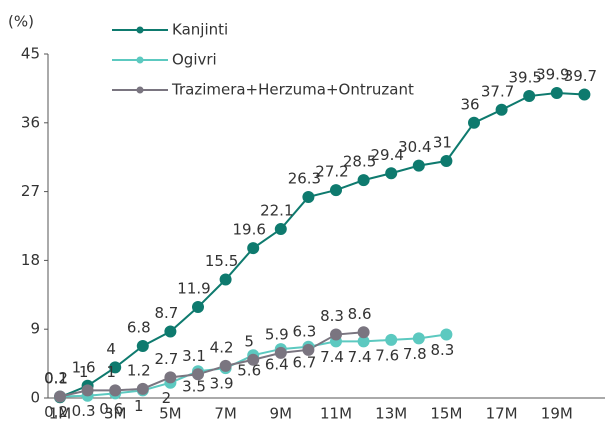  Describe the element at coordinates (111, 349) in the screenshot. I see `data-label: 4` at that location.